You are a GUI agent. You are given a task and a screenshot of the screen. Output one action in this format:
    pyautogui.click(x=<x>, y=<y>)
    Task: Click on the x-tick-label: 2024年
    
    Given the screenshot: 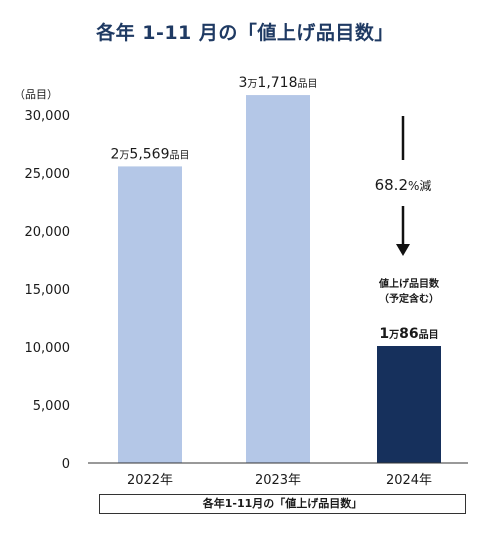 What is the action you would take?
    pyautogui.click(x=409, y=480)
    